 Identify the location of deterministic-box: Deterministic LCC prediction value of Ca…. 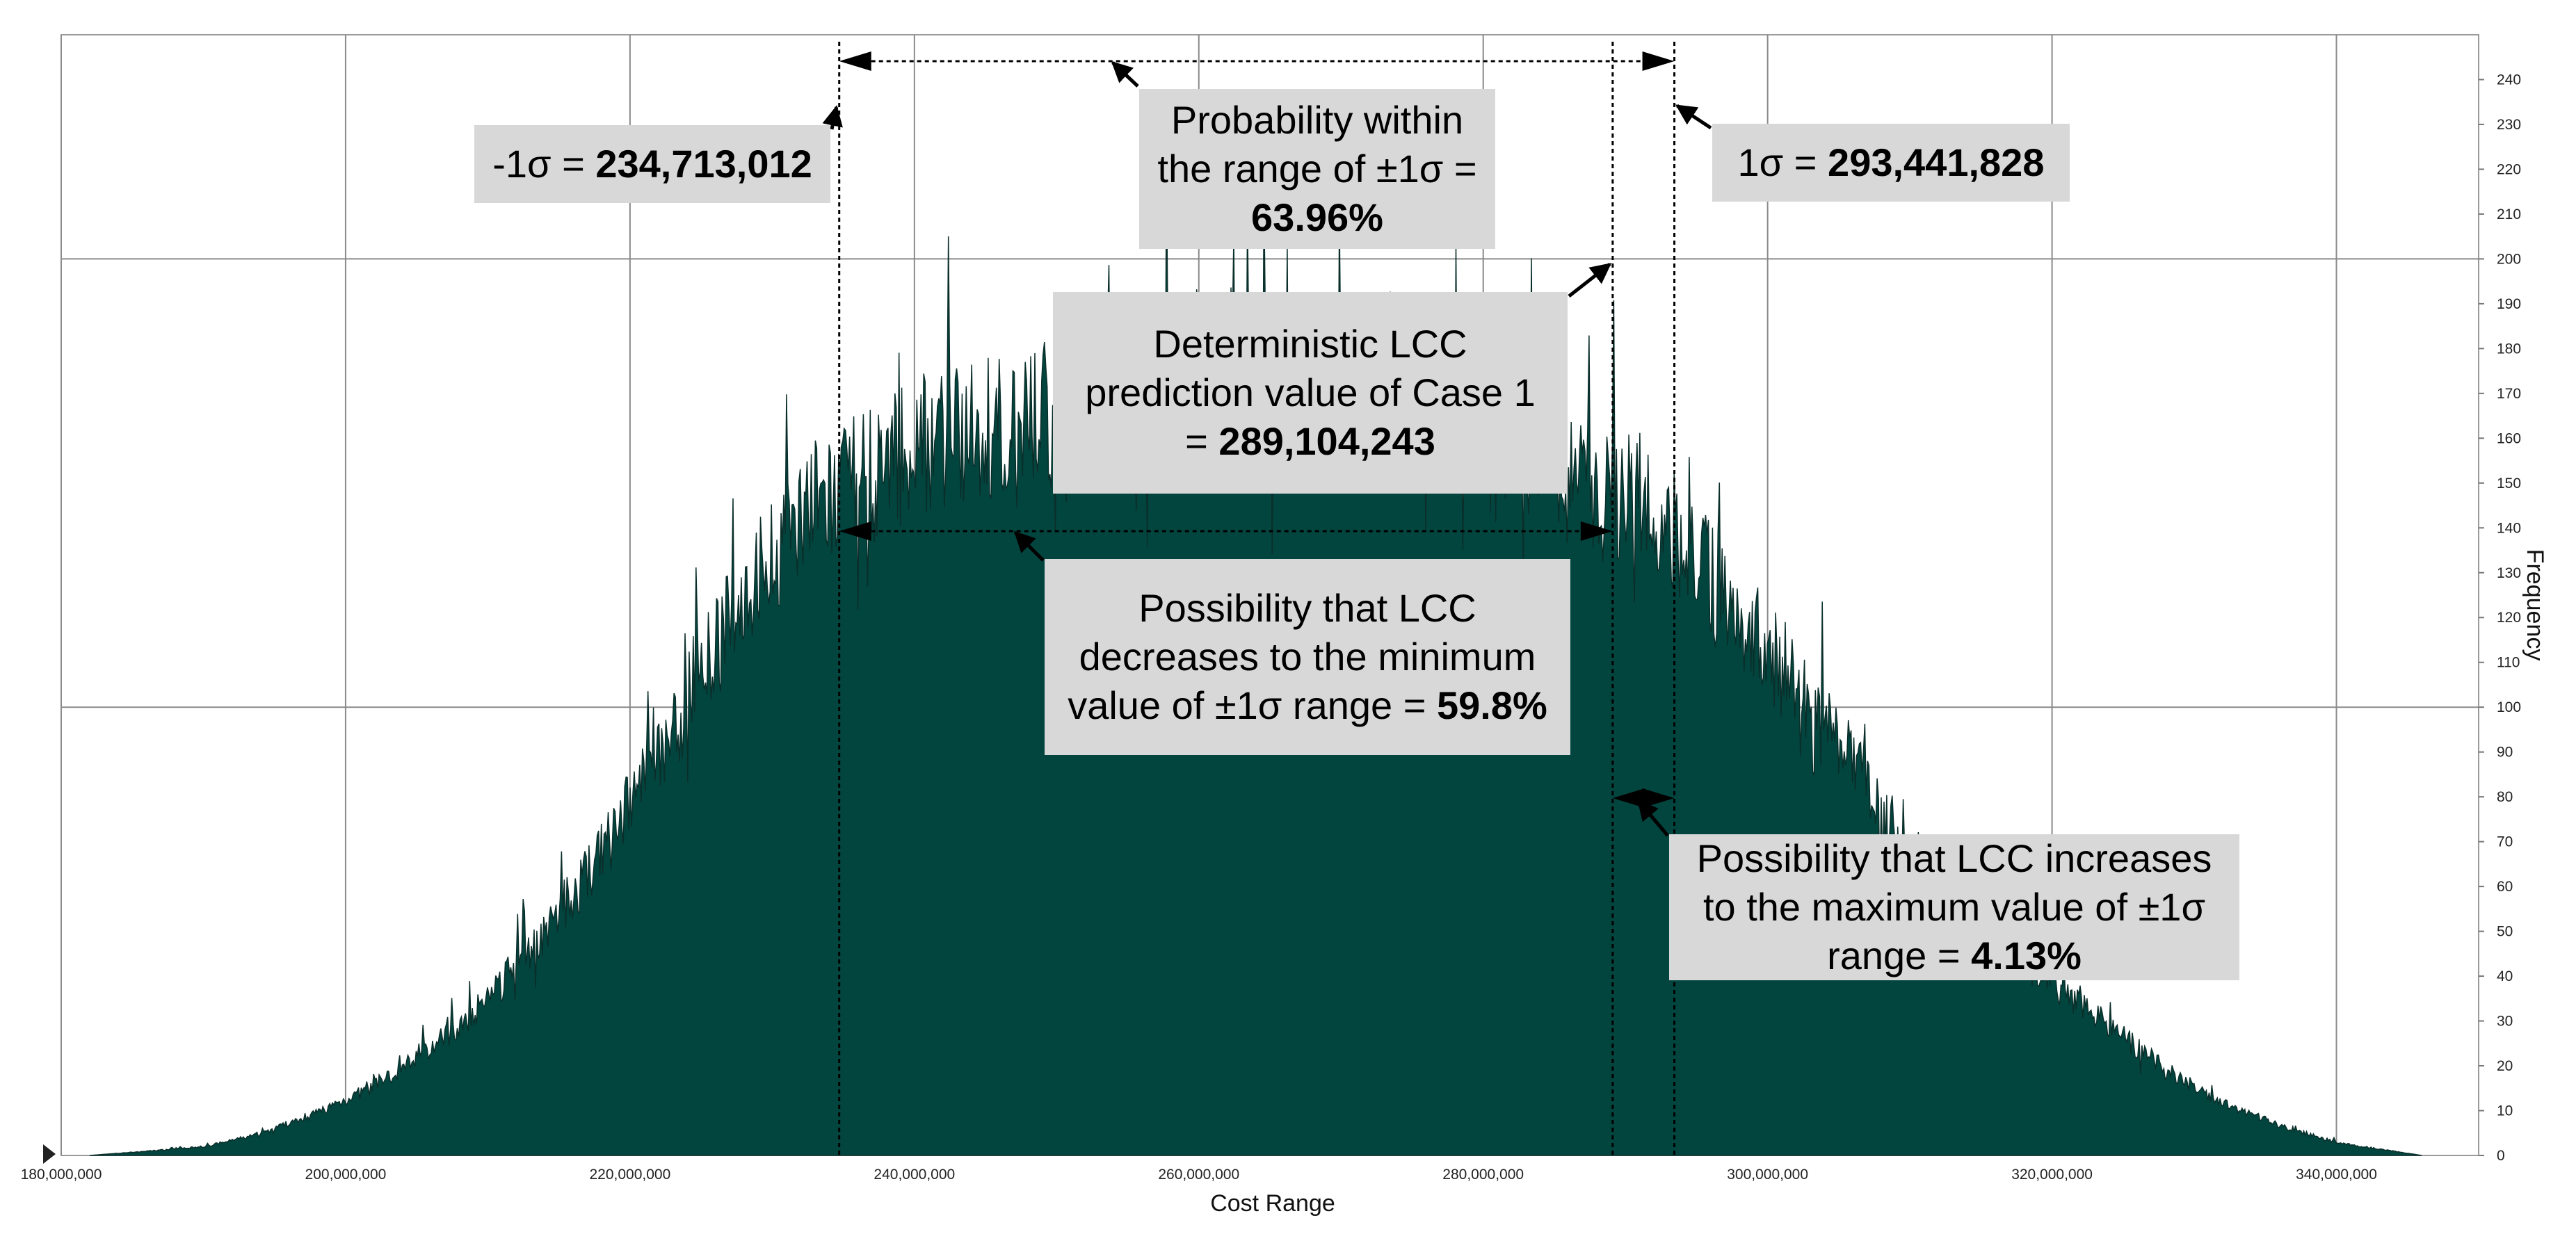
(1310, 393).